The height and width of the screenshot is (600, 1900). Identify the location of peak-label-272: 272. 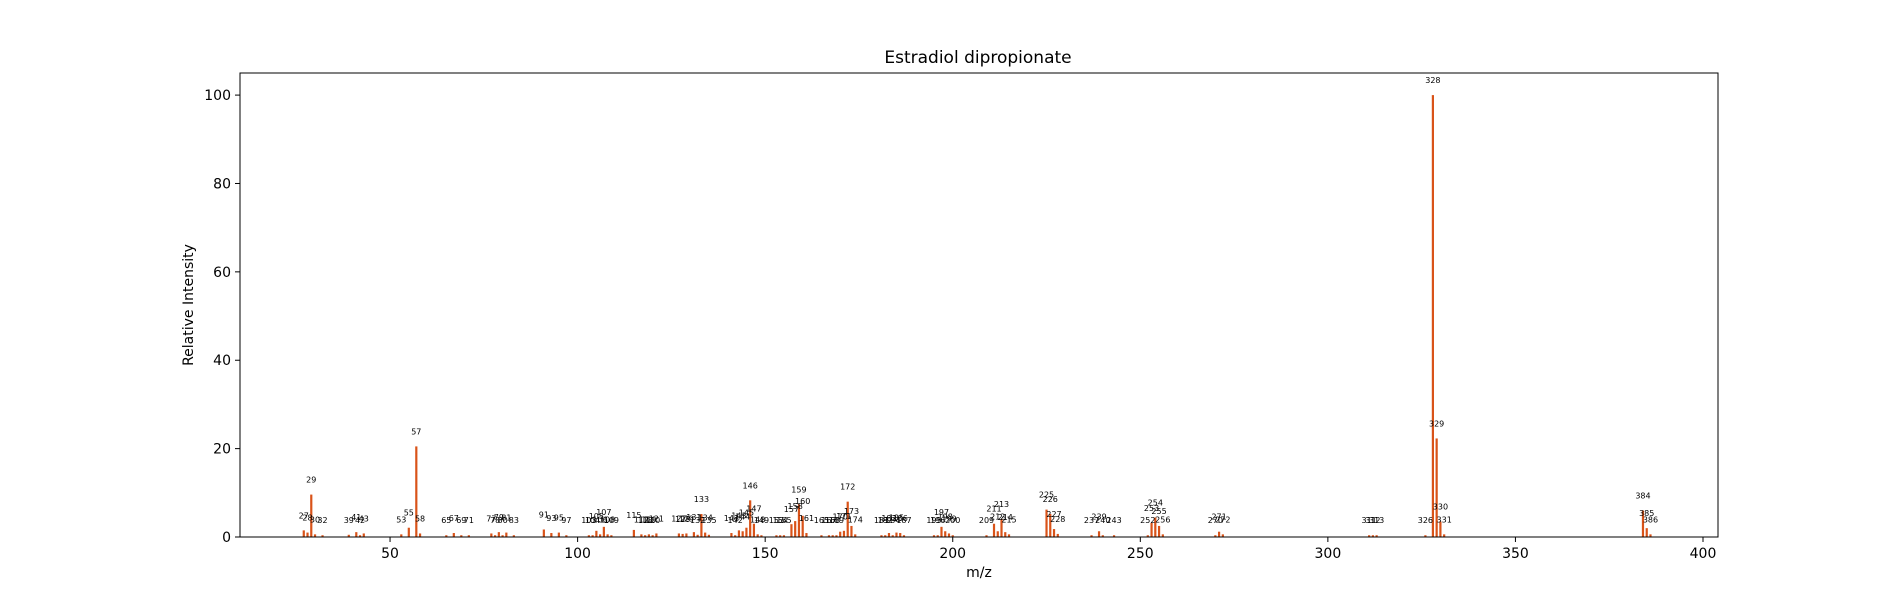
(1222, 519).